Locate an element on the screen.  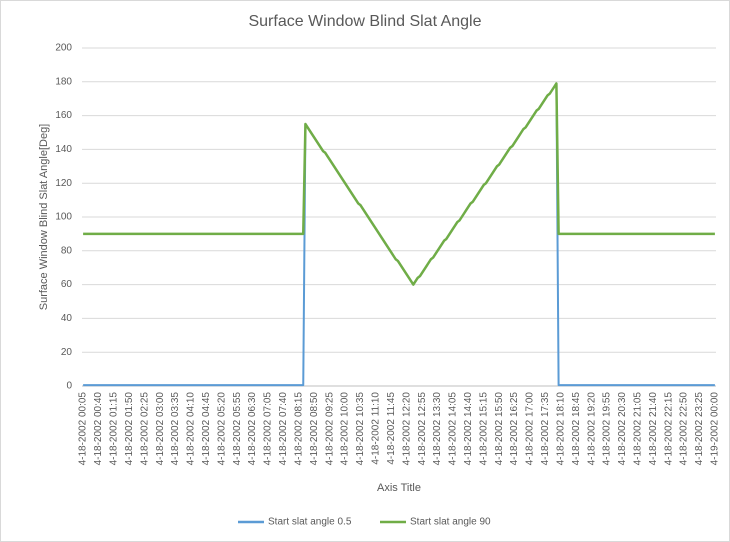
x-tick-label: 4-18-2002 19:55 is located at coordinates (607, 429).